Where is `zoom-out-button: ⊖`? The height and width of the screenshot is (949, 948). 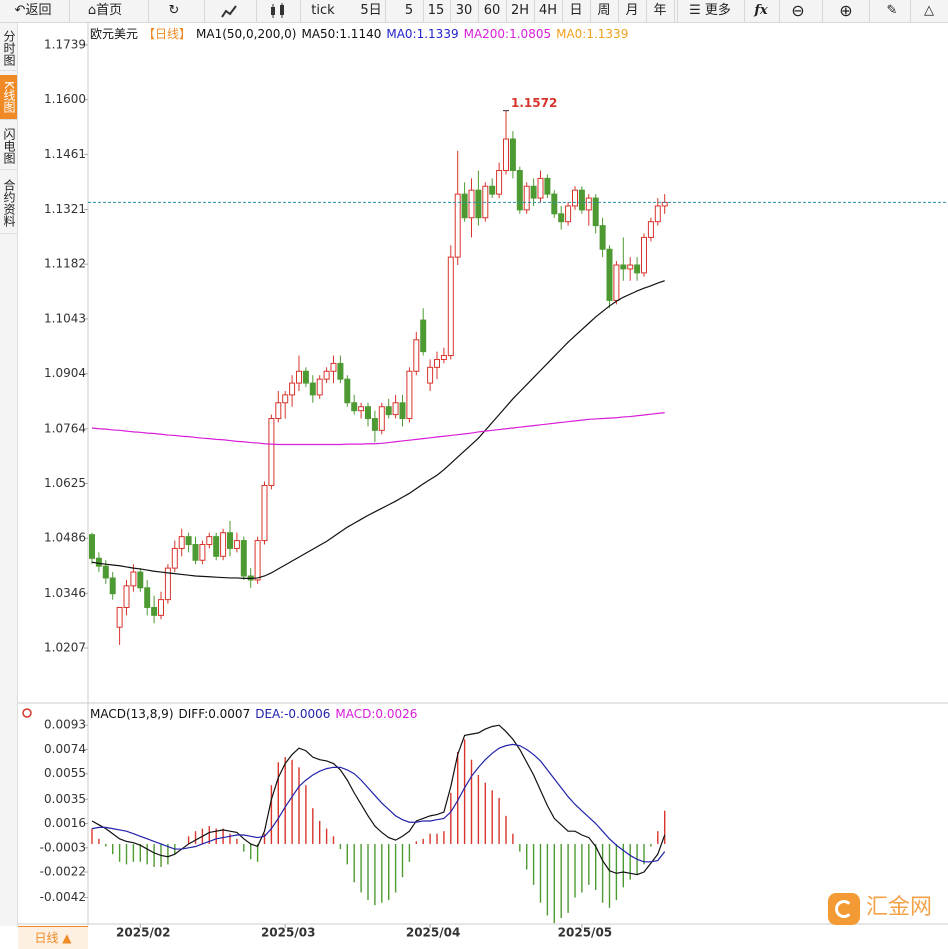
zoom-out-button: ⊖ is located at coordinates (798, 10).